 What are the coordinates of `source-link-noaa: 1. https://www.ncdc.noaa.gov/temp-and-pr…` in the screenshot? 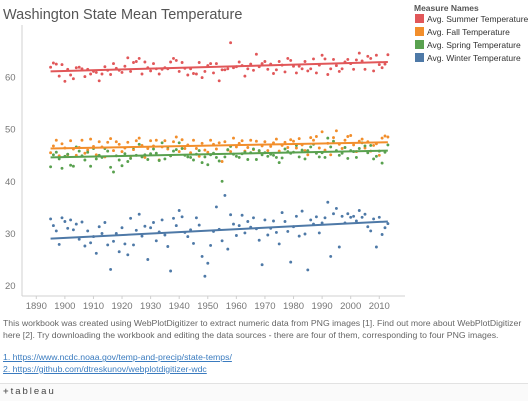 It's located at (117, 357).